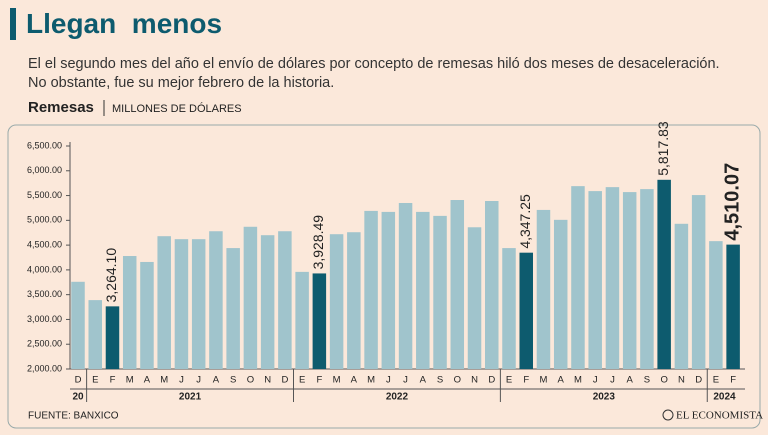 The height and width of the screenshot is (435, 768). I want to click on y-tick-label: 5,000.00, so click(44, 220).